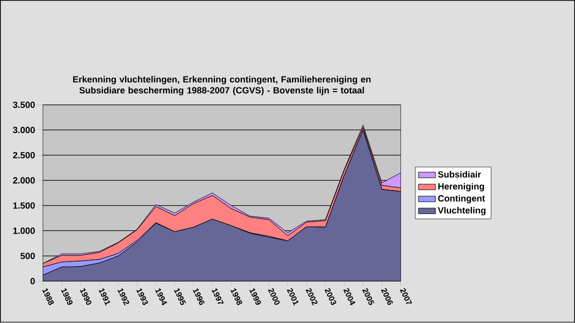  Describe the element at coordinates (24, 205) in the screenshot. I see `y-tick-label: 1.500` at that location.